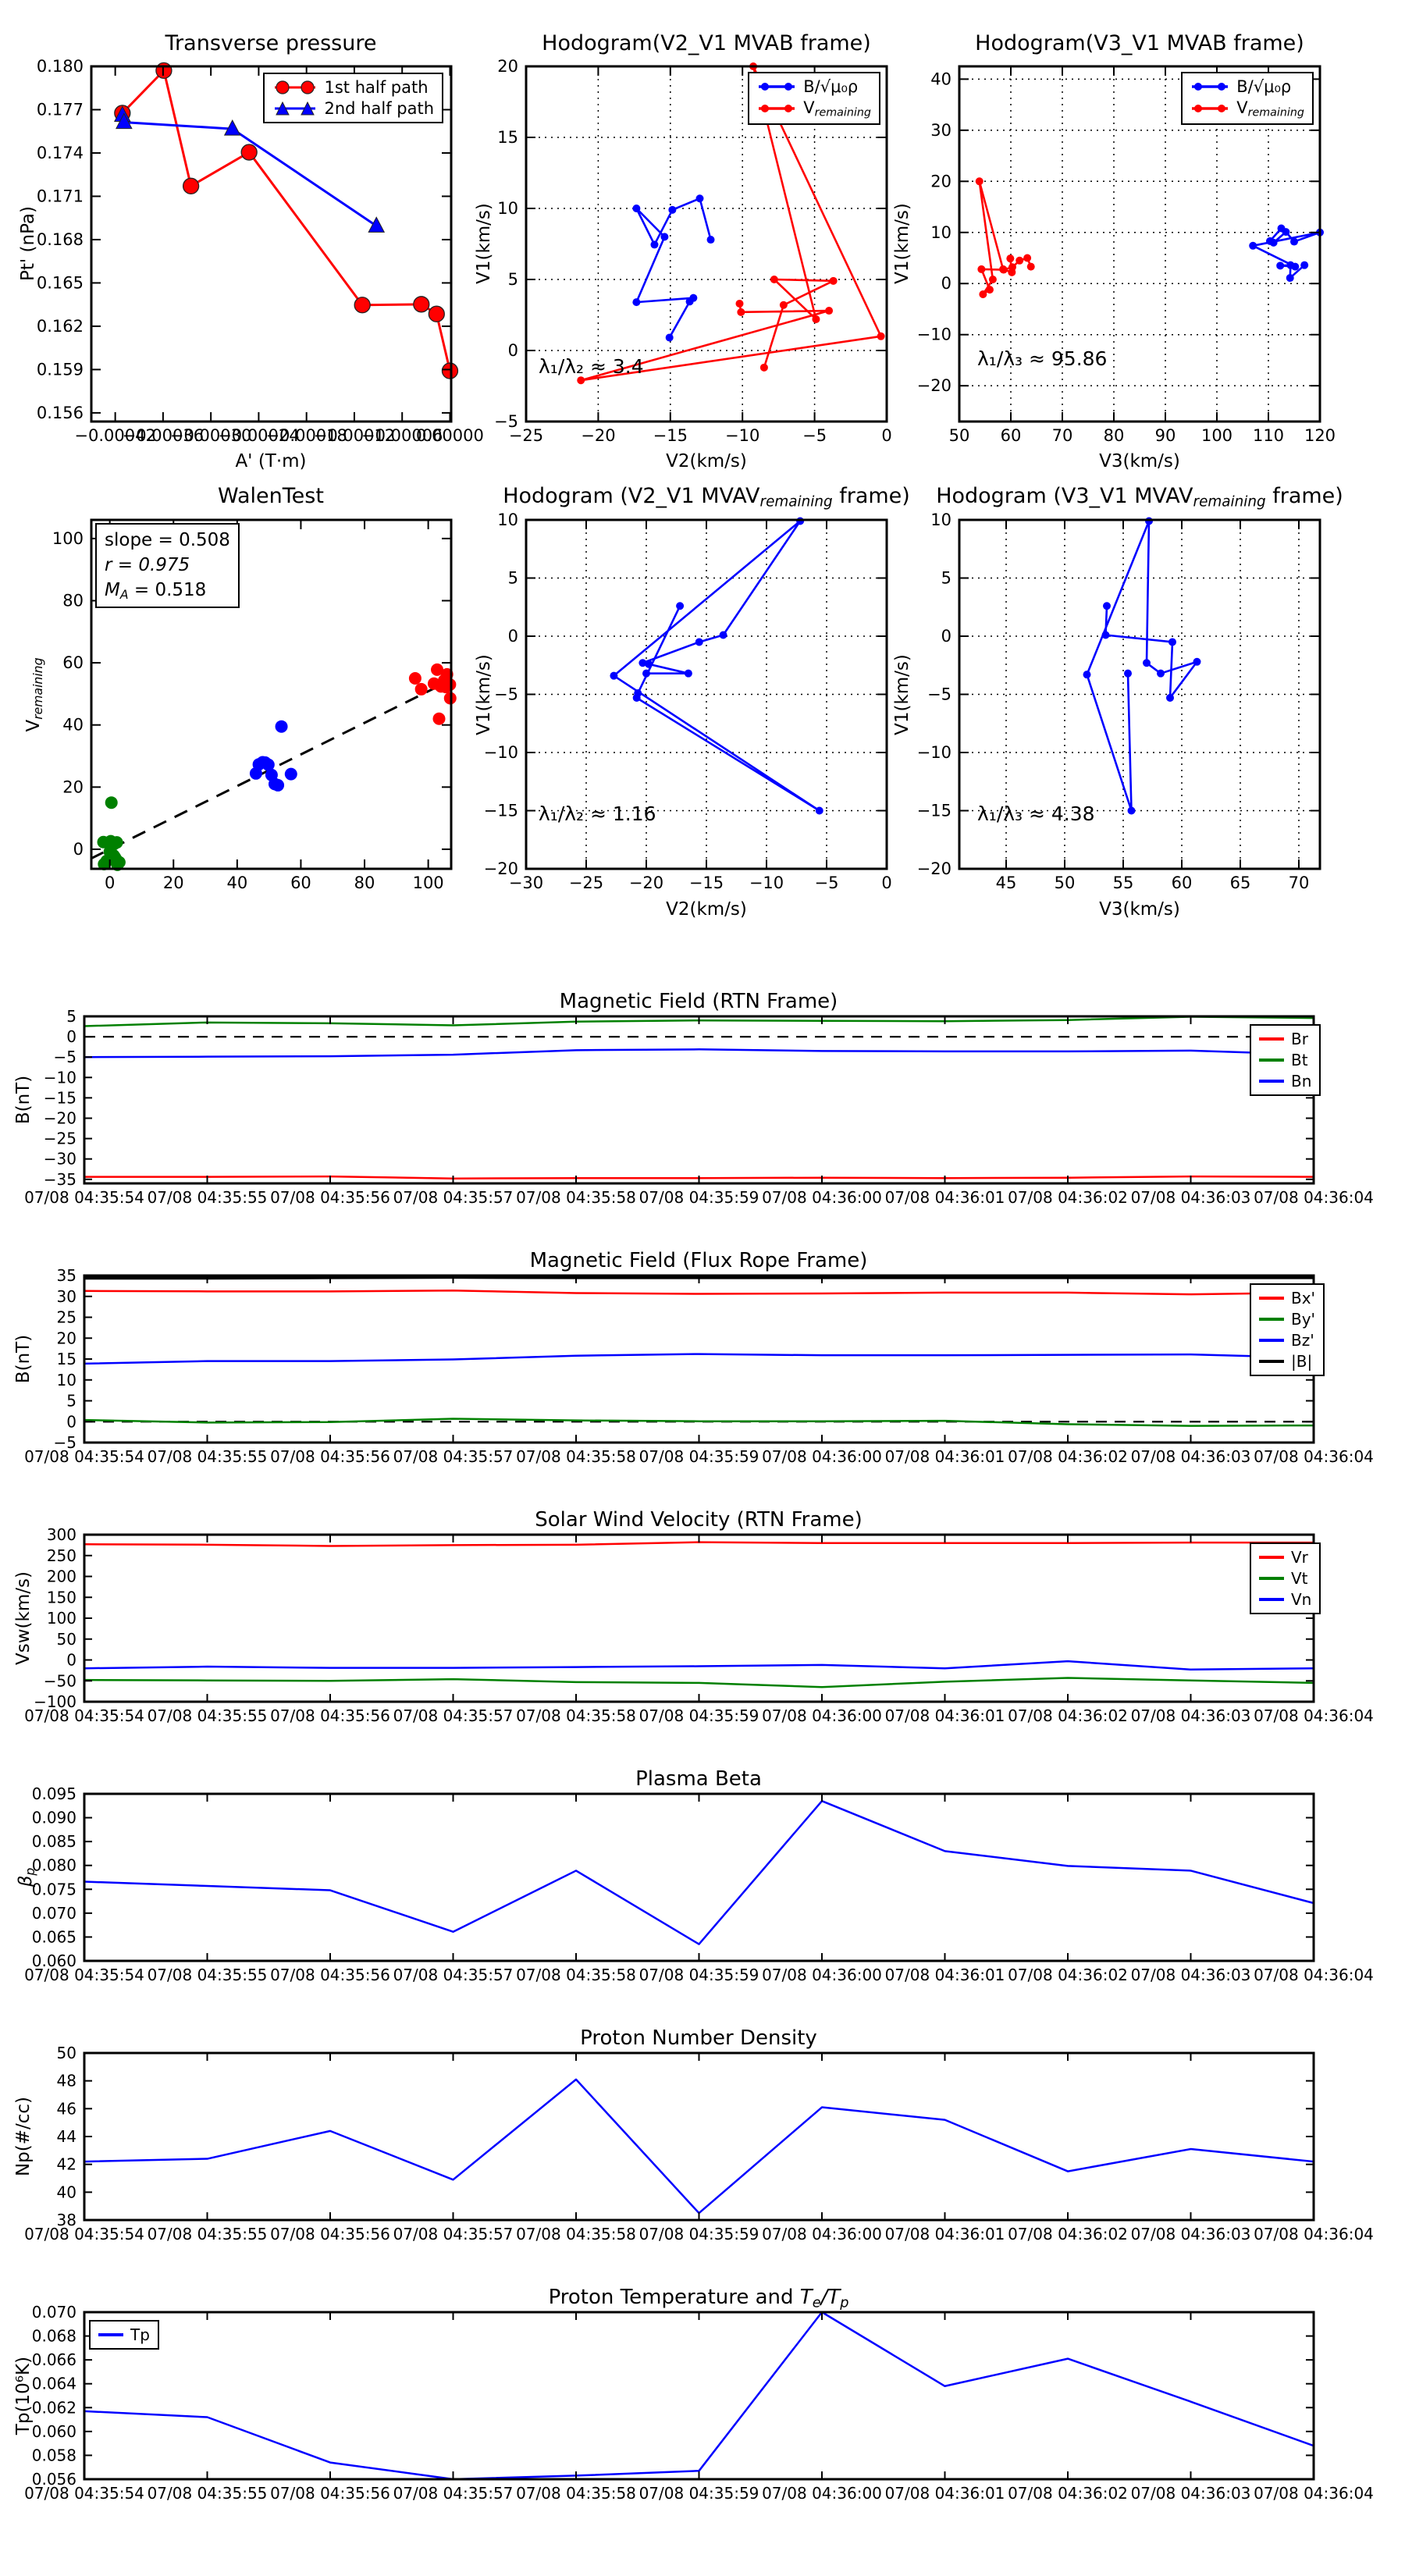 The width and height of the screenshot is (1405, 2576). What do you see at coordinates (1320, 435) in the screenshot?
I see `x-tick-label: 120` at bounding box center [1320, 435].